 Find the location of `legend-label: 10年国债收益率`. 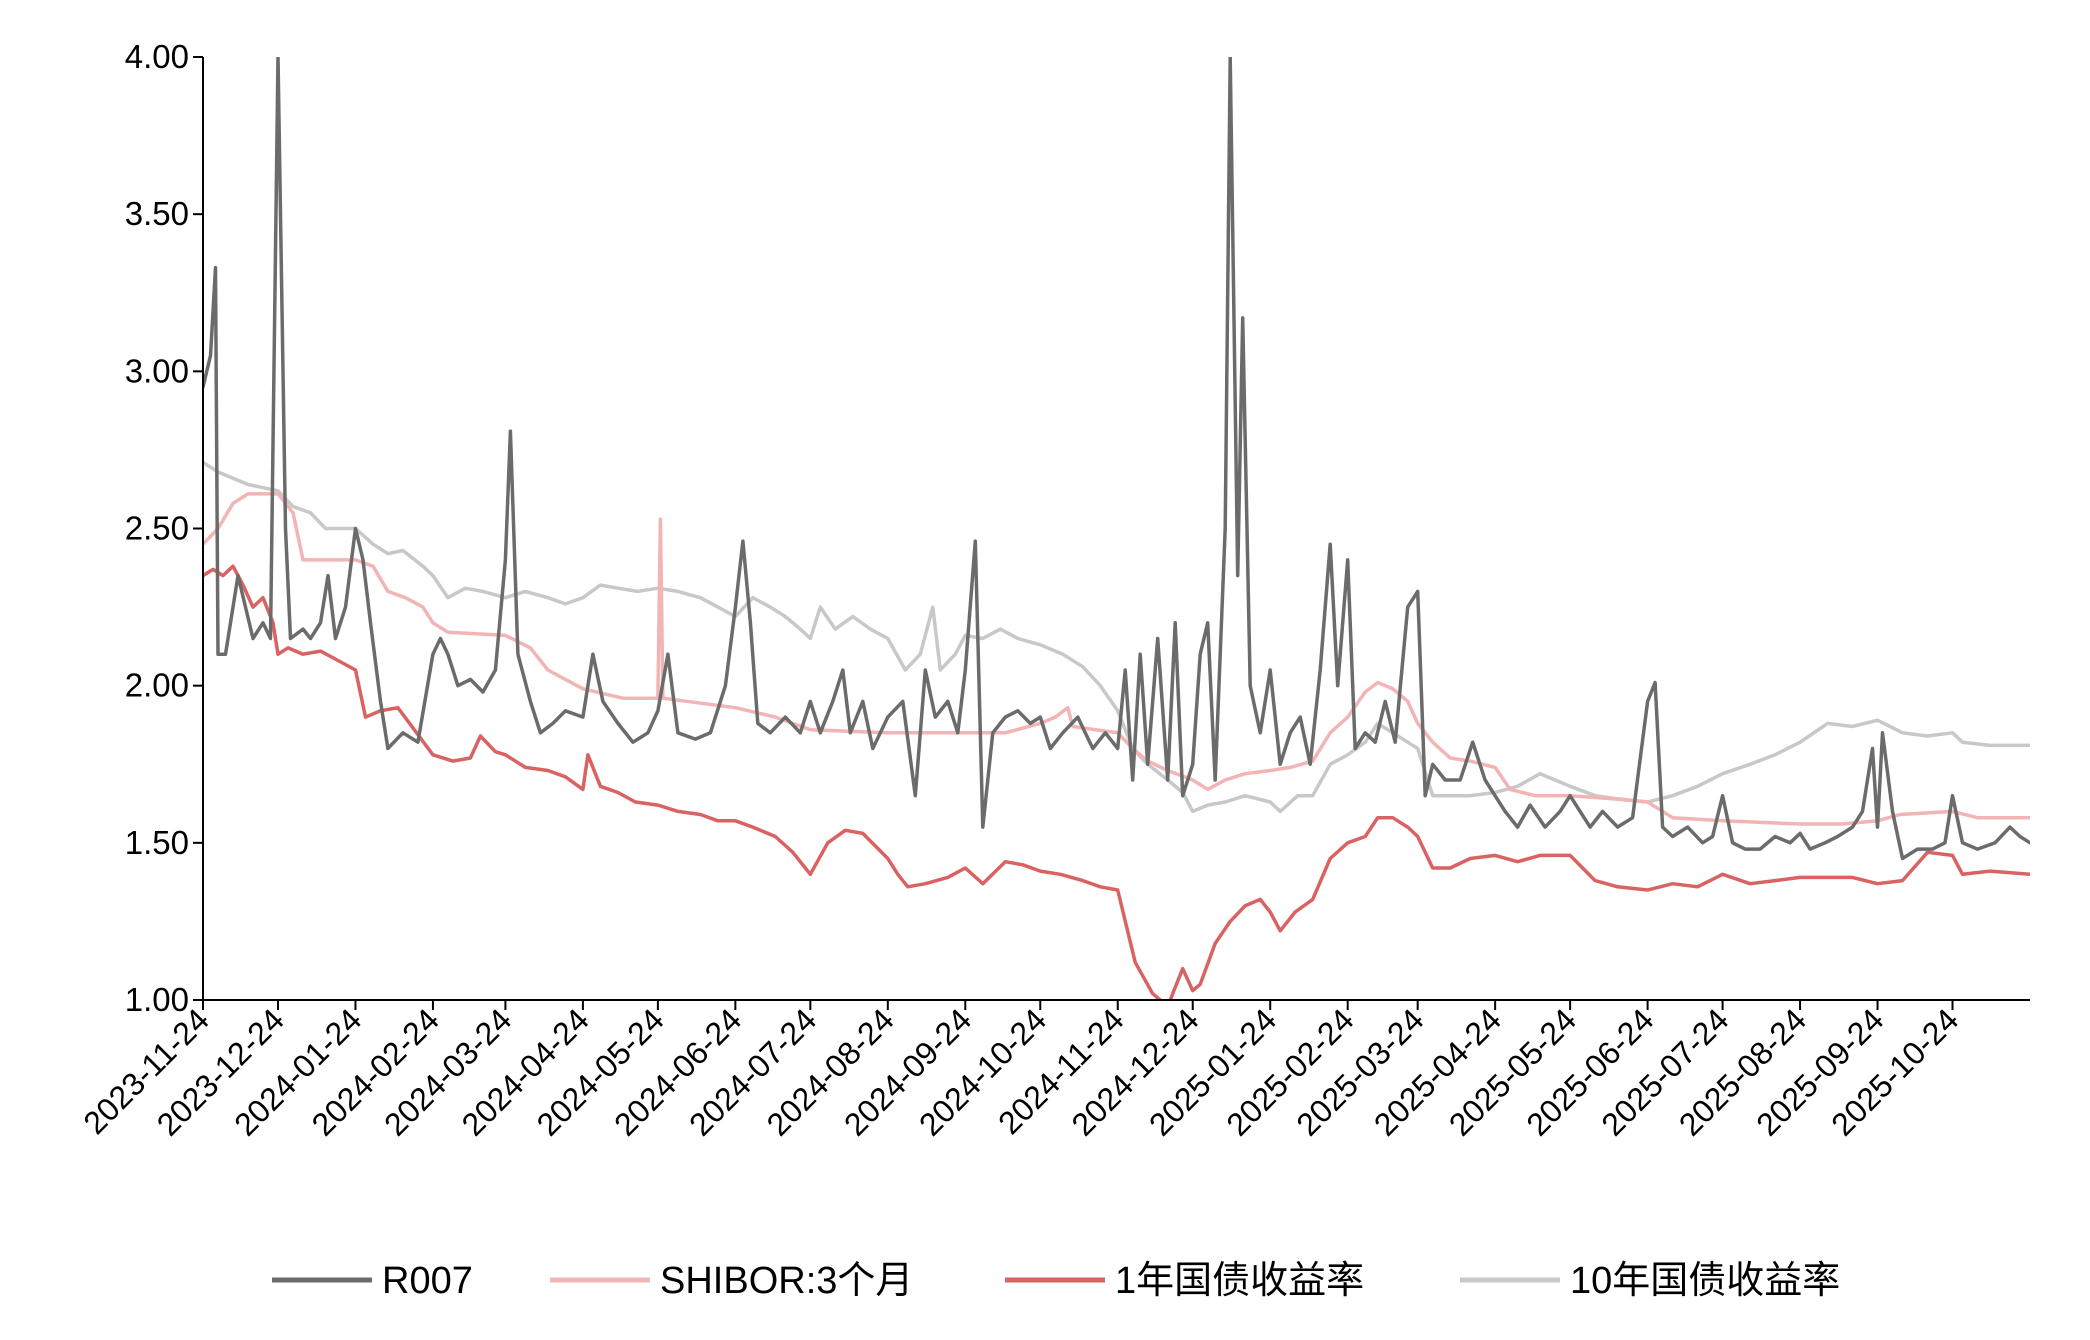

legend-label: 10年国债收益率 is located at coordinates (1705, 1281).